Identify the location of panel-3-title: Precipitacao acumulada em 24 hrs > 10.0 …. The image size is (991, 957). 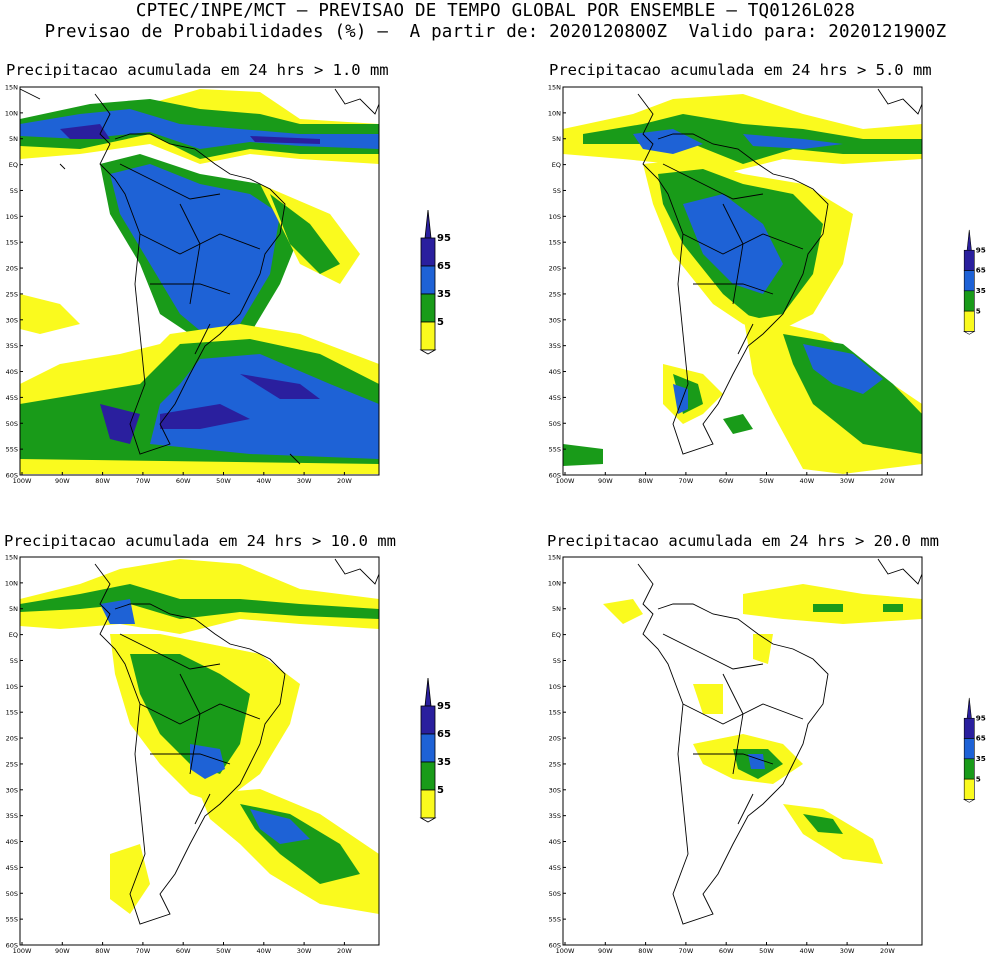
(200, 541).